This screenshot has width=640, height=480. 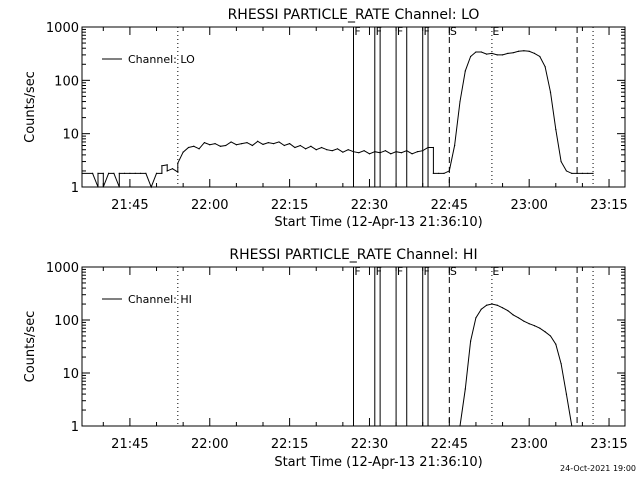 What do you see at coordinates (70, 374) in the screenshot?
I see `y-tick-label: 10` at bounding box center [70, 374].